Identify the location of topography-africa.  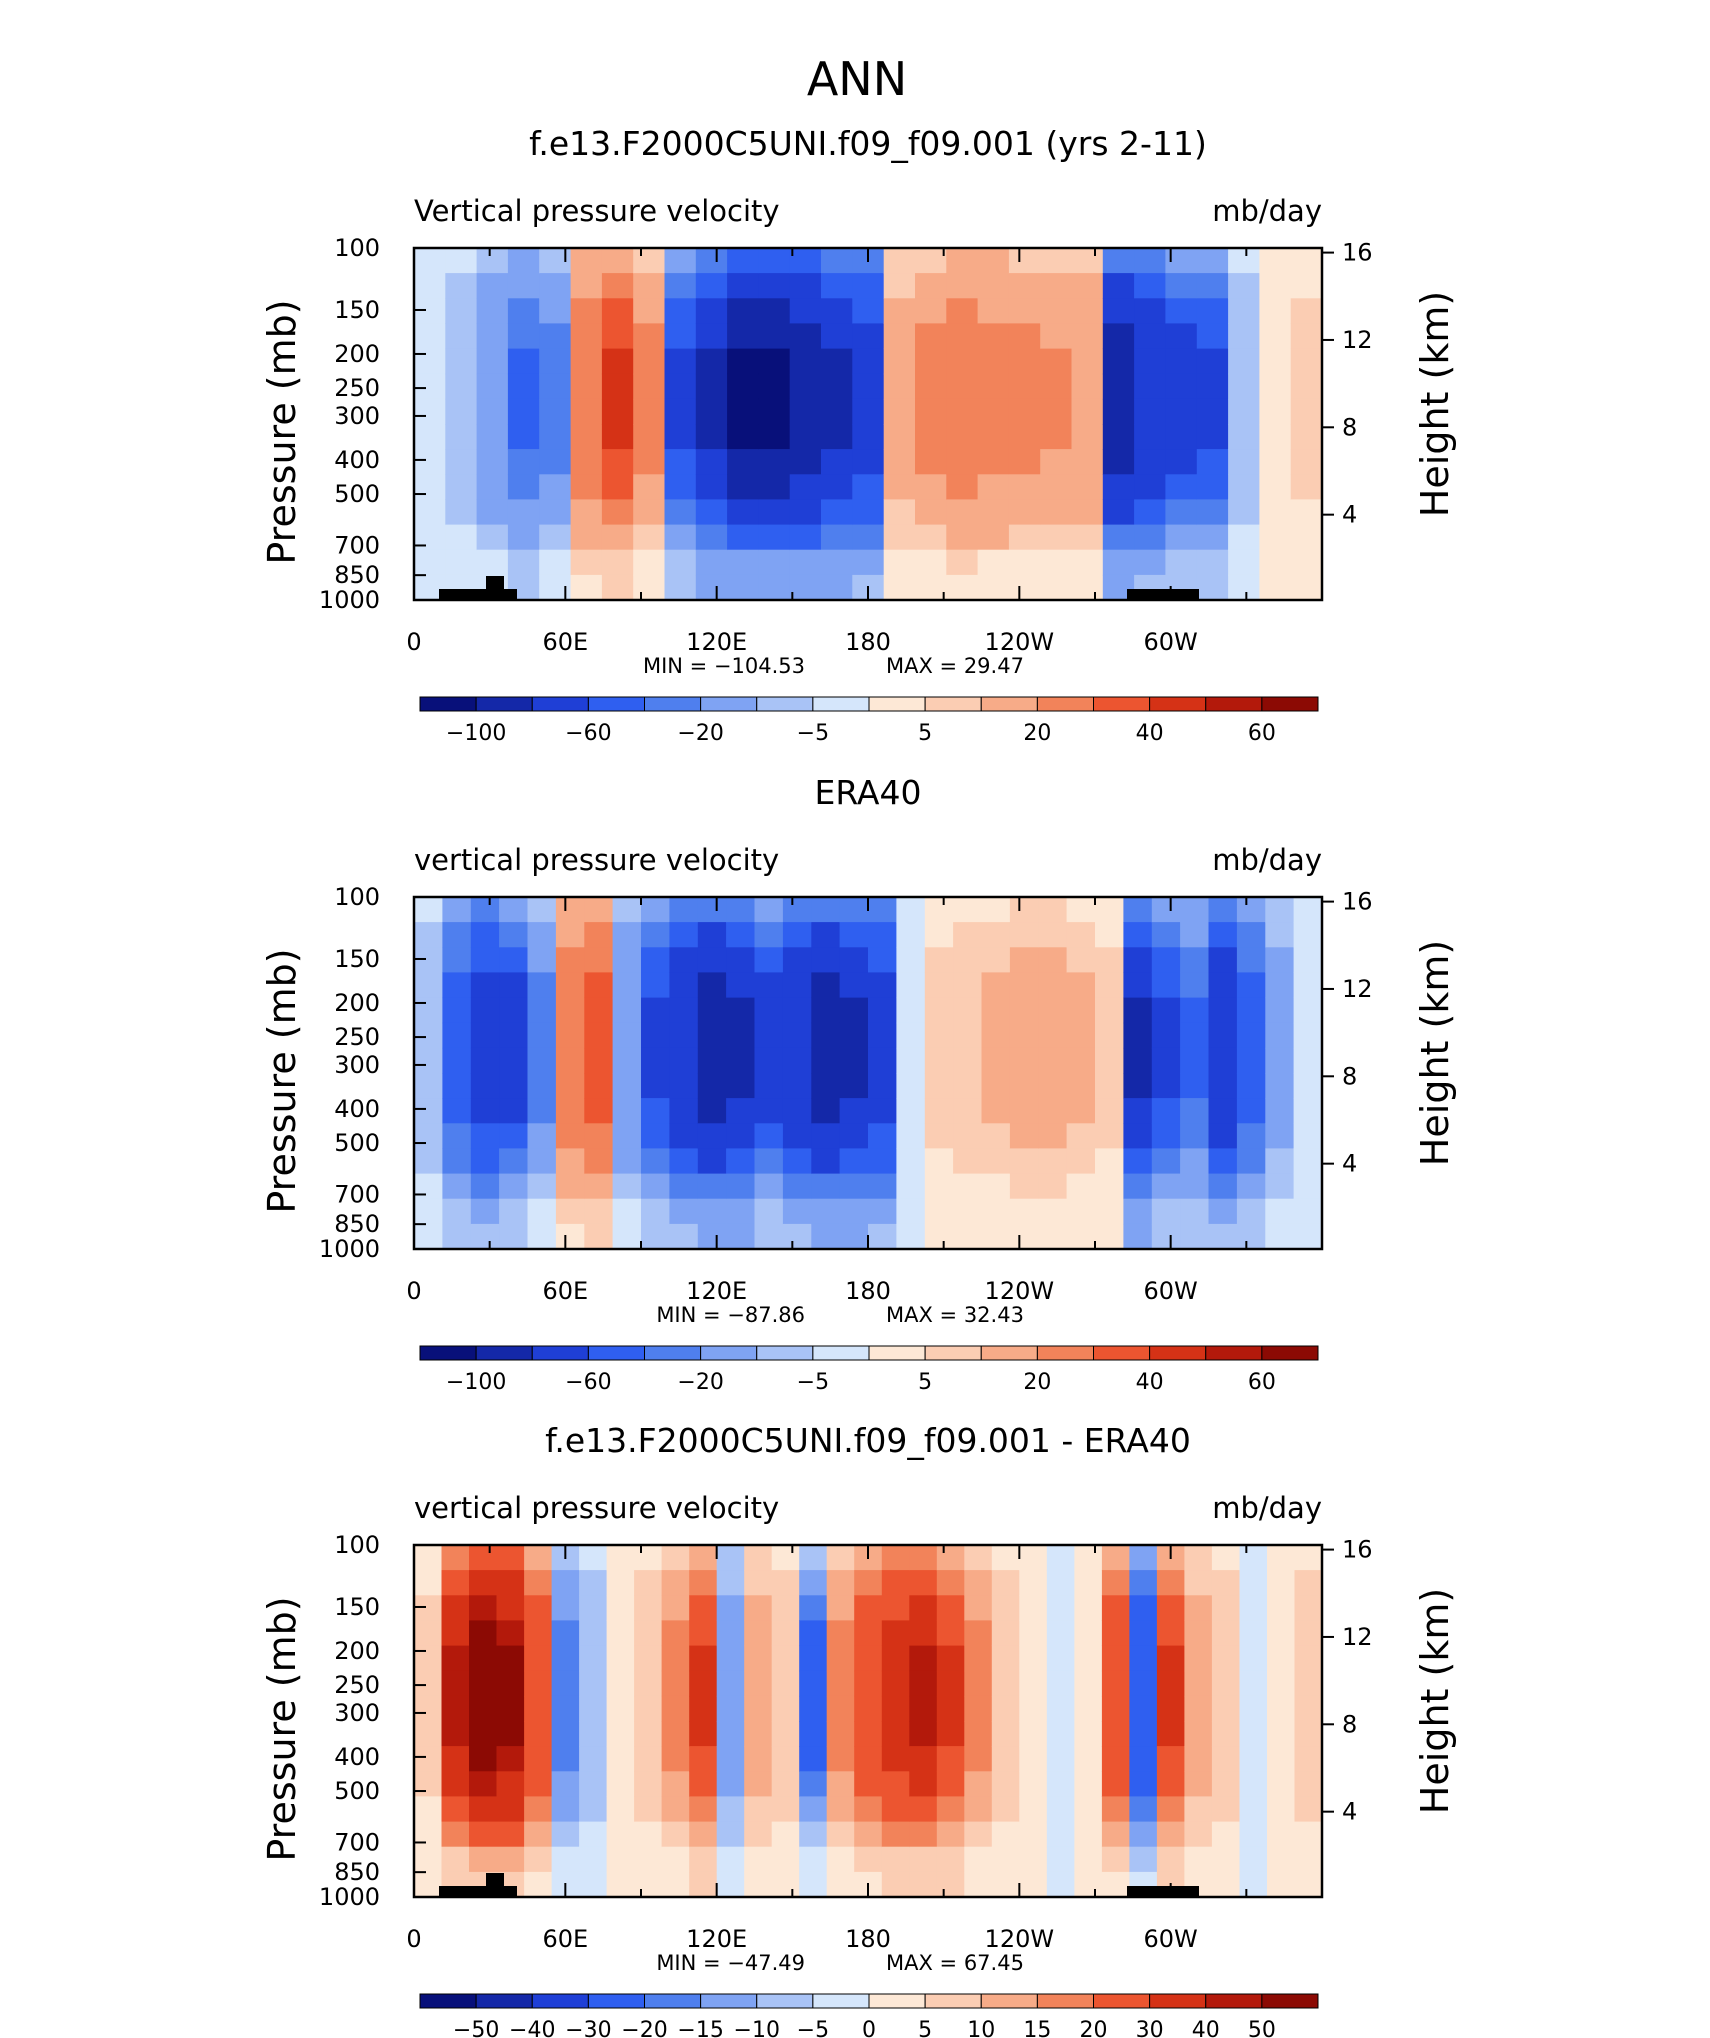
(478, 594).